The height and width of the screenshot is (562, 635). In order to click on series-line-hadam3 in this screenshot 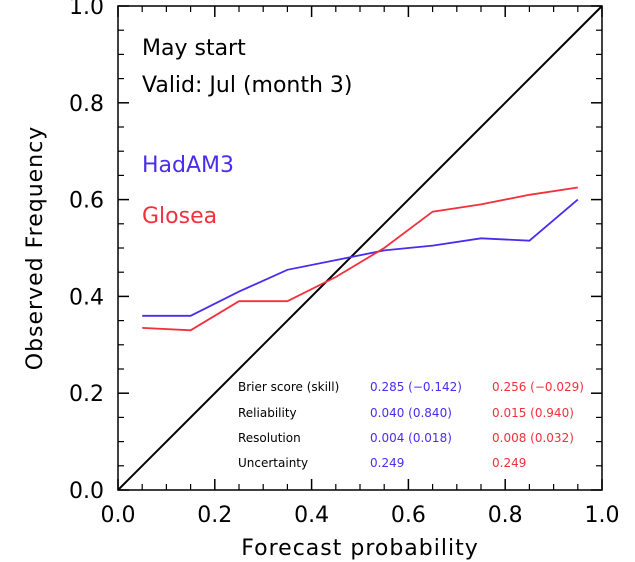, I will do `click(360, 257)`.